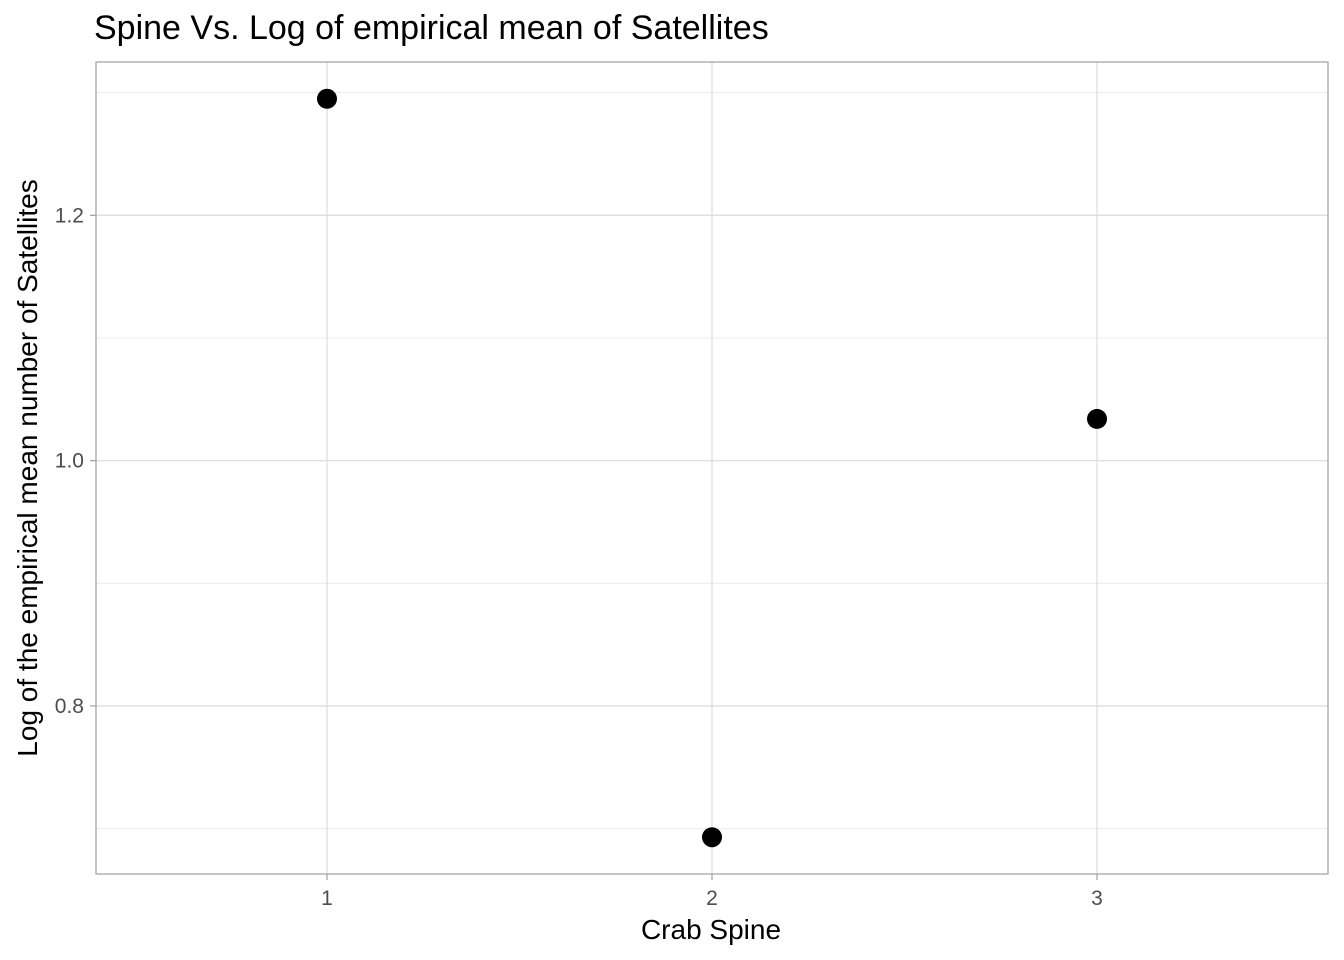 The height and width of the screenshot is (960, 1344). Describe the element at coordinates (69, 215) in the screenshot. I see `y-tick-label: 1.2` at that location.